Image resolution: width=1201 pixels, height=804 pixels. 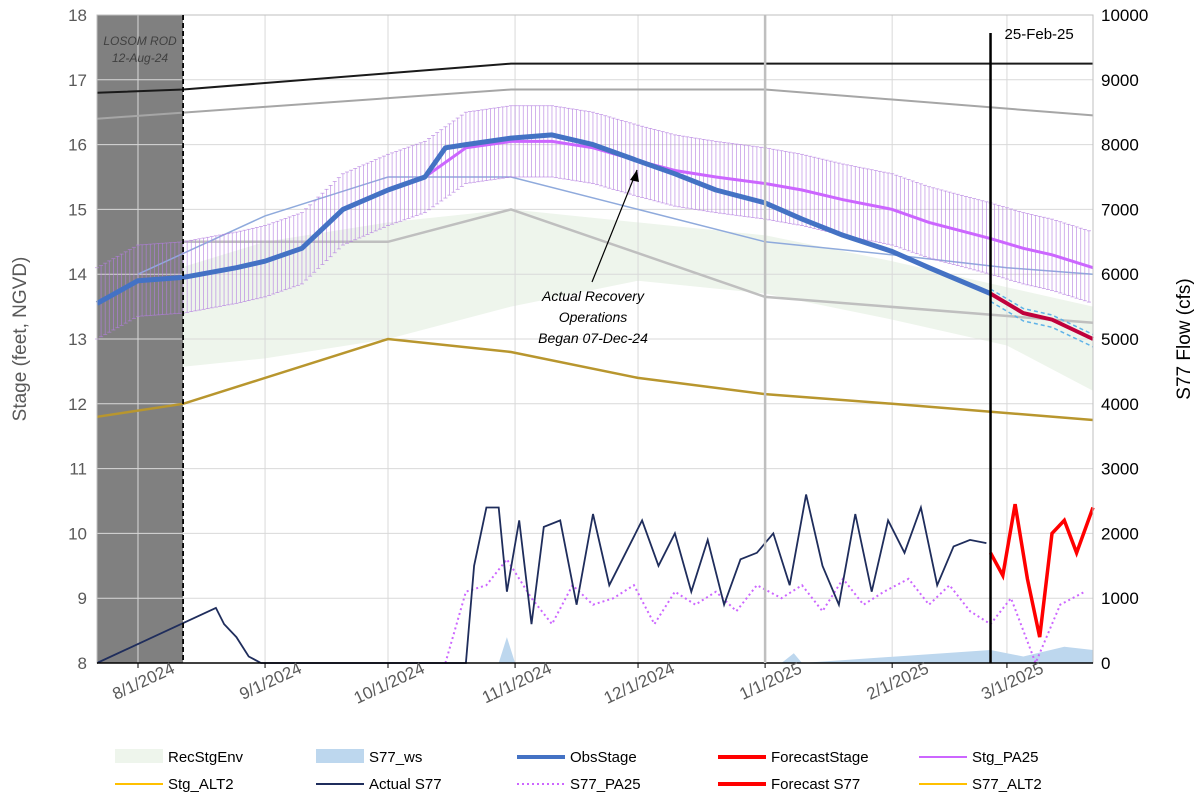 I want to click on legend-item-ForecastStage: ForecastStage, so click(x=793, y=757).